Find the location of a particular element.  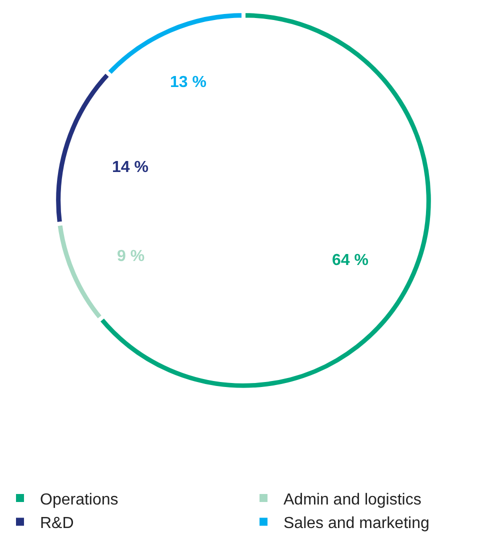

legend-label: Sales and marketing is located at coordinates (357, 523).